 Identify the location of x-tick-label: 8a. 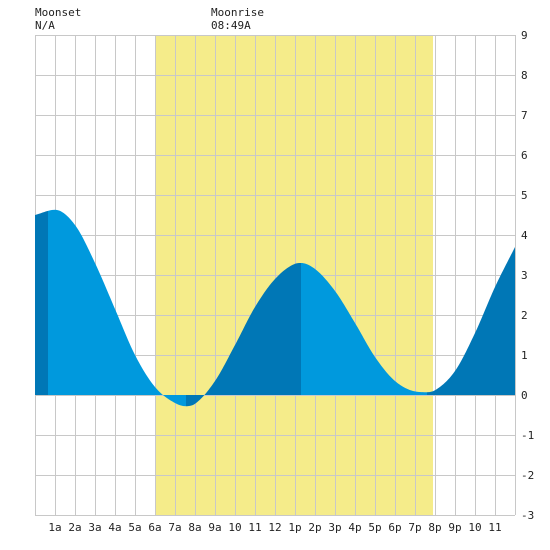
(194, 527).